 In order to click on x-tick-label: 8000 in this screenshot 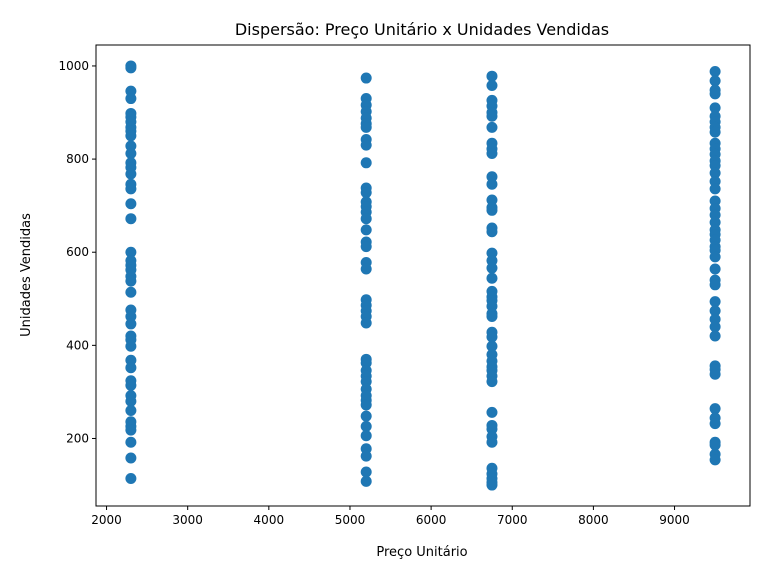, I will do `click(593, 520)`.